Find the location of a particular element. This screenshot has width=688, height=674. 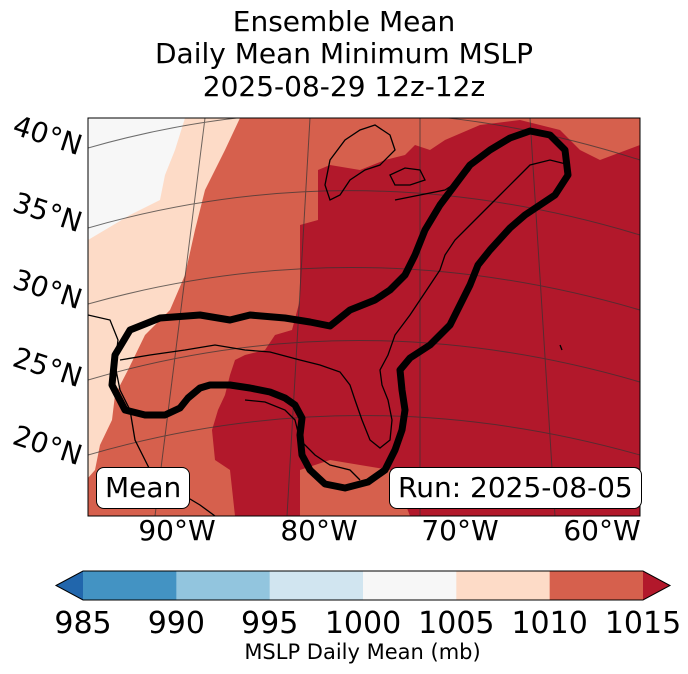

run-label-box: Run: 2025-08-05 is located at coordinates (515, 488).